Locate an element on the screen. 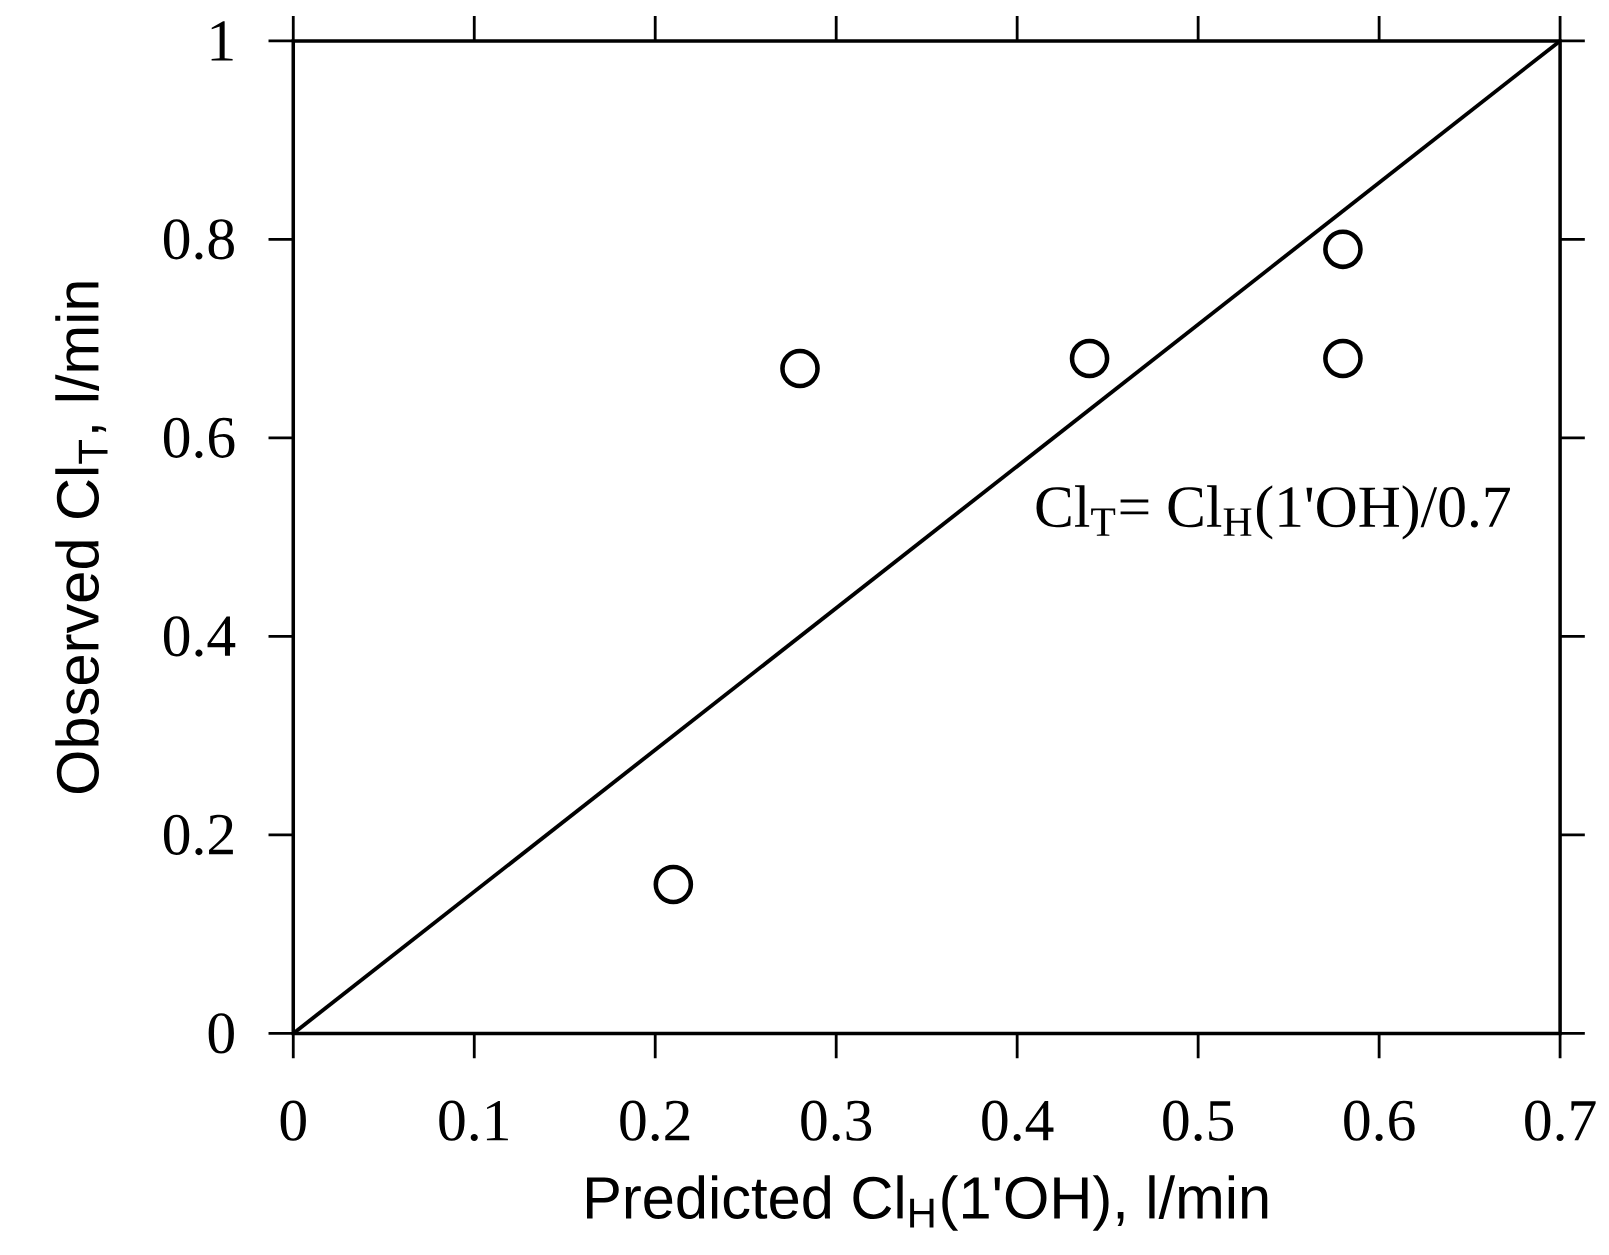 This screenshot has width=1609, height=1255. x-tick-label: 0.2 is located at coordinates (655, 1121).